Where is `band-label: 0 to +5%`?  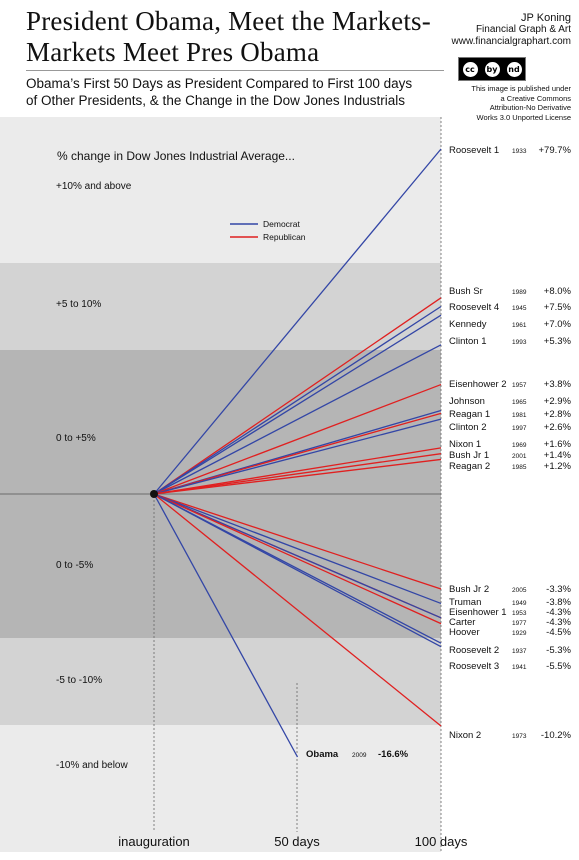 band-label: 0 to +5% is located at coordinates (76, 438).